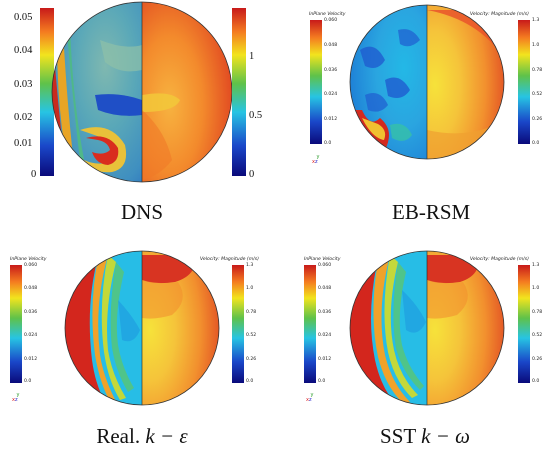 The image size is (559, 461). Describe the element at coordinates (31, 288) in the screenshot. I see `realke-left-tick-1: 0.048` at that location.